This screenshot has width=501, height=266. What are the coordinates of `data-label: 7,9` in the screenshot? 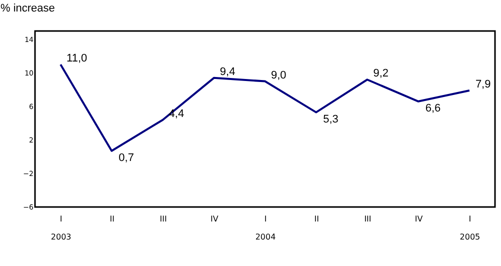 It's located at (483, 84).